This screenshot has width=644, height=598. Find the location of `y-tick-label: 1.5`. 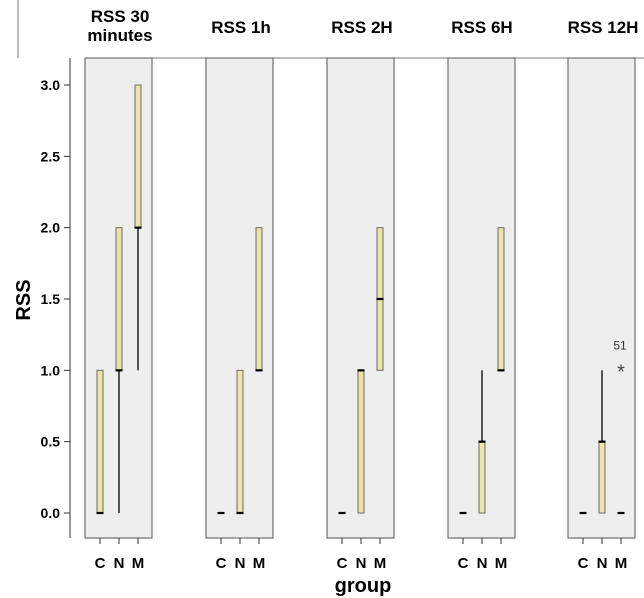

y-tick-label: 1.5 is located at coordinates (51, 299).